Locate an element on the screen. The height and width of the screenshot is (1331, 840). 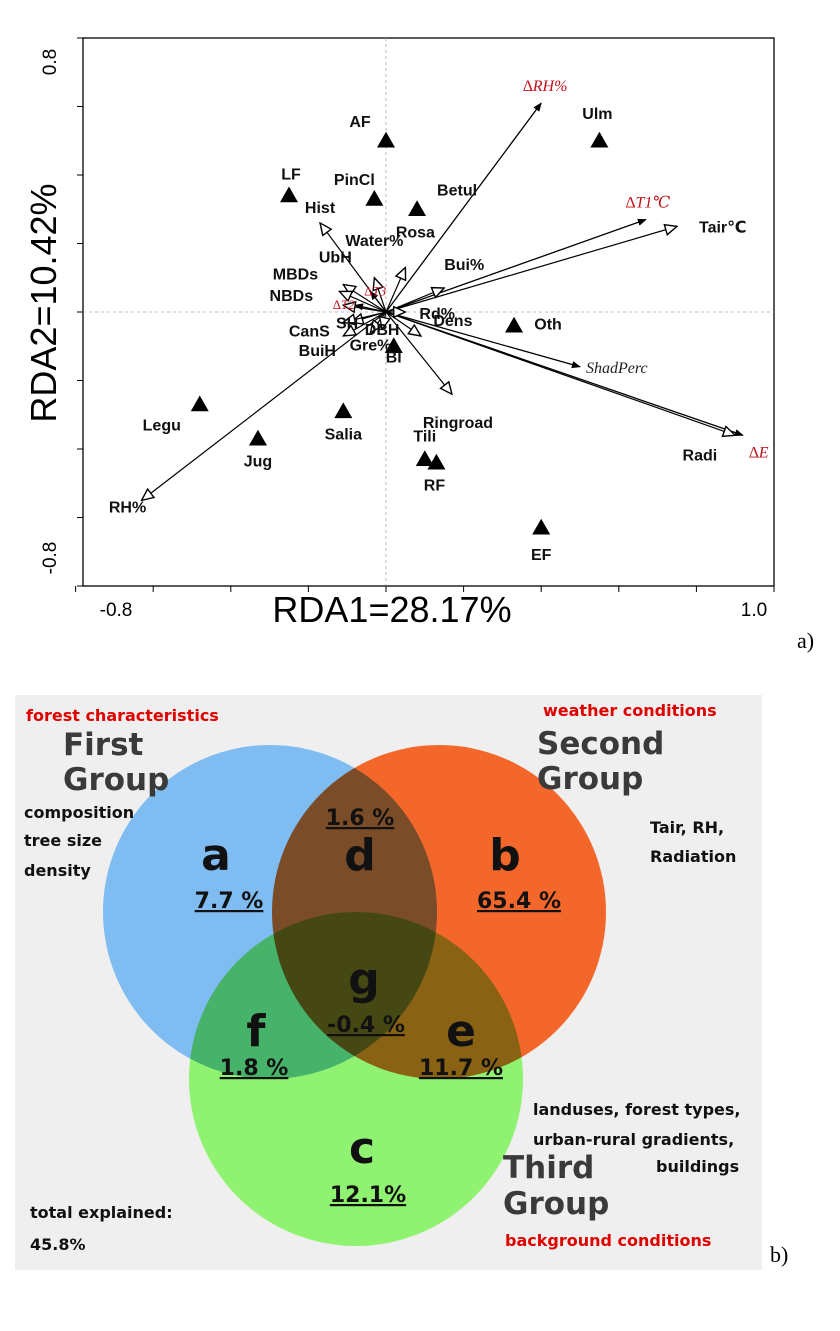
response-label-shadperc: ShadPerc is located at coordinates (617, 368).